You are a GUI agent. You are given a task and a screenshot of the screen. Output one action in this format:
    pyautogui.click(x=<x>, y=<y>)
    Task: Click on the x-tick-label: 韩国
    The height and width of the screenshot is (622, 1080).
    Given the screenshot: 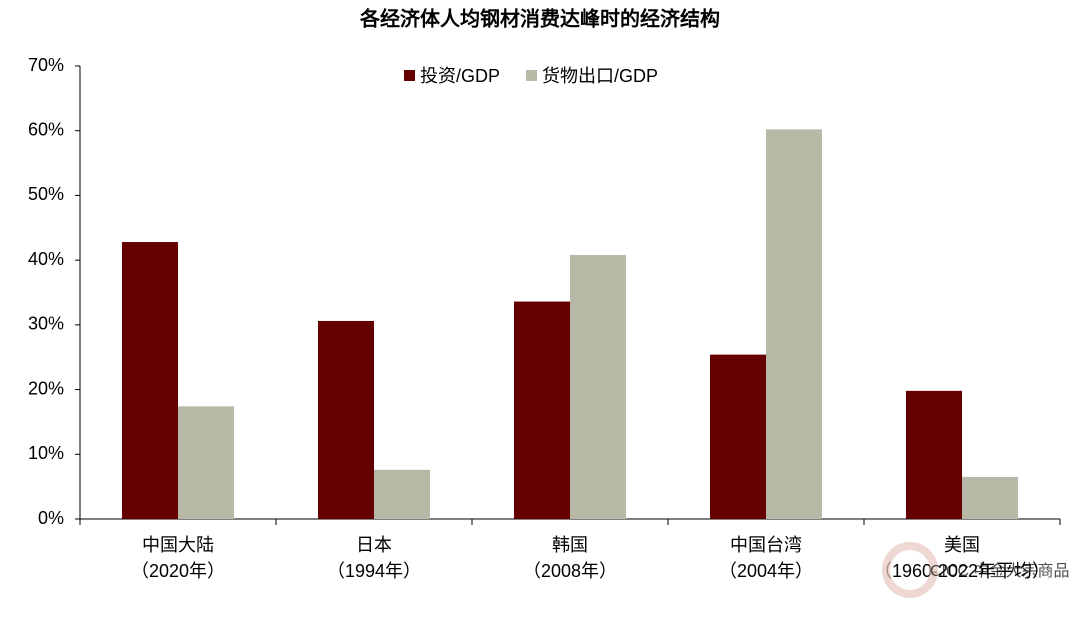 What is the action you would take?
    pyautogui.click(x=570, y=545)
    